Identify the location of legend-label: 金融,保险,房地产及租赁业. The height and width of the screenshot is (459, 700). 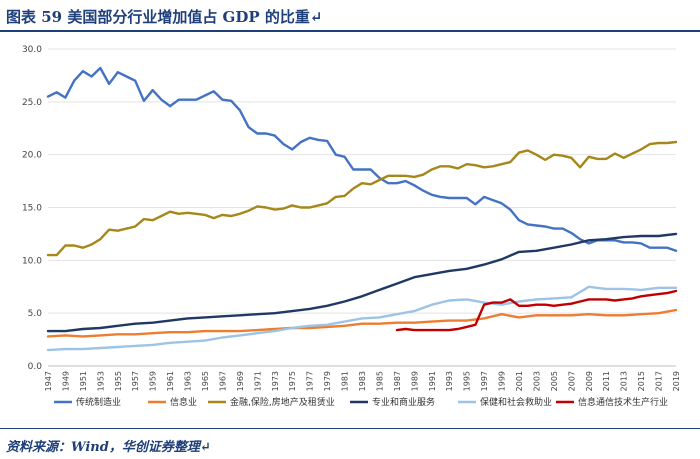
(282, 402).